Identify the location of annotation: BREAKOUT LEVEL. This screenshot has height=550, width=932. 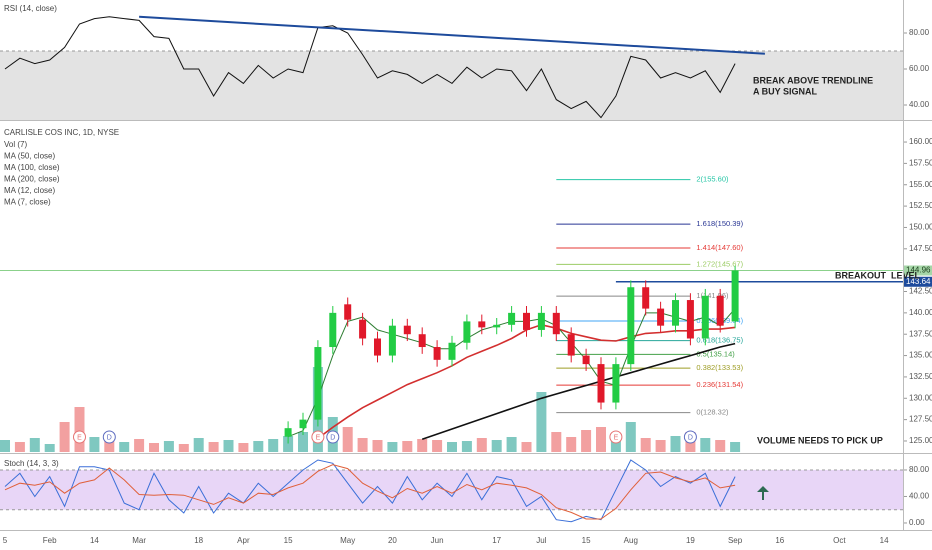
(878, 275).